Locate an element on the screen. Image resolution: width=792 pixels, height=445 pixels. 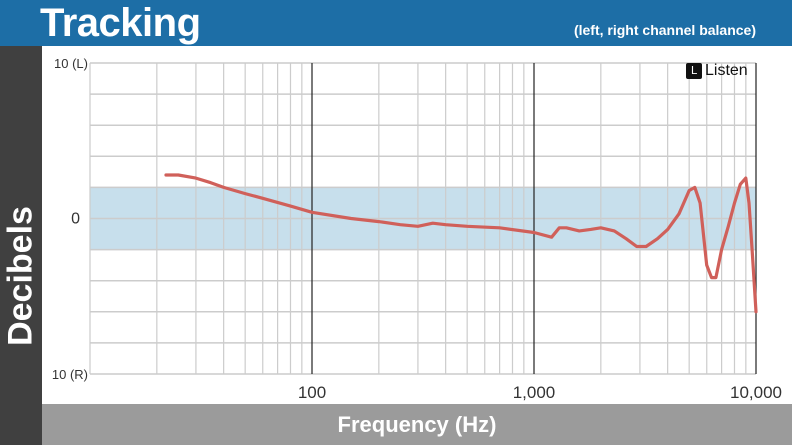
chart-title: Tracking is located at coordinates (120, 23).